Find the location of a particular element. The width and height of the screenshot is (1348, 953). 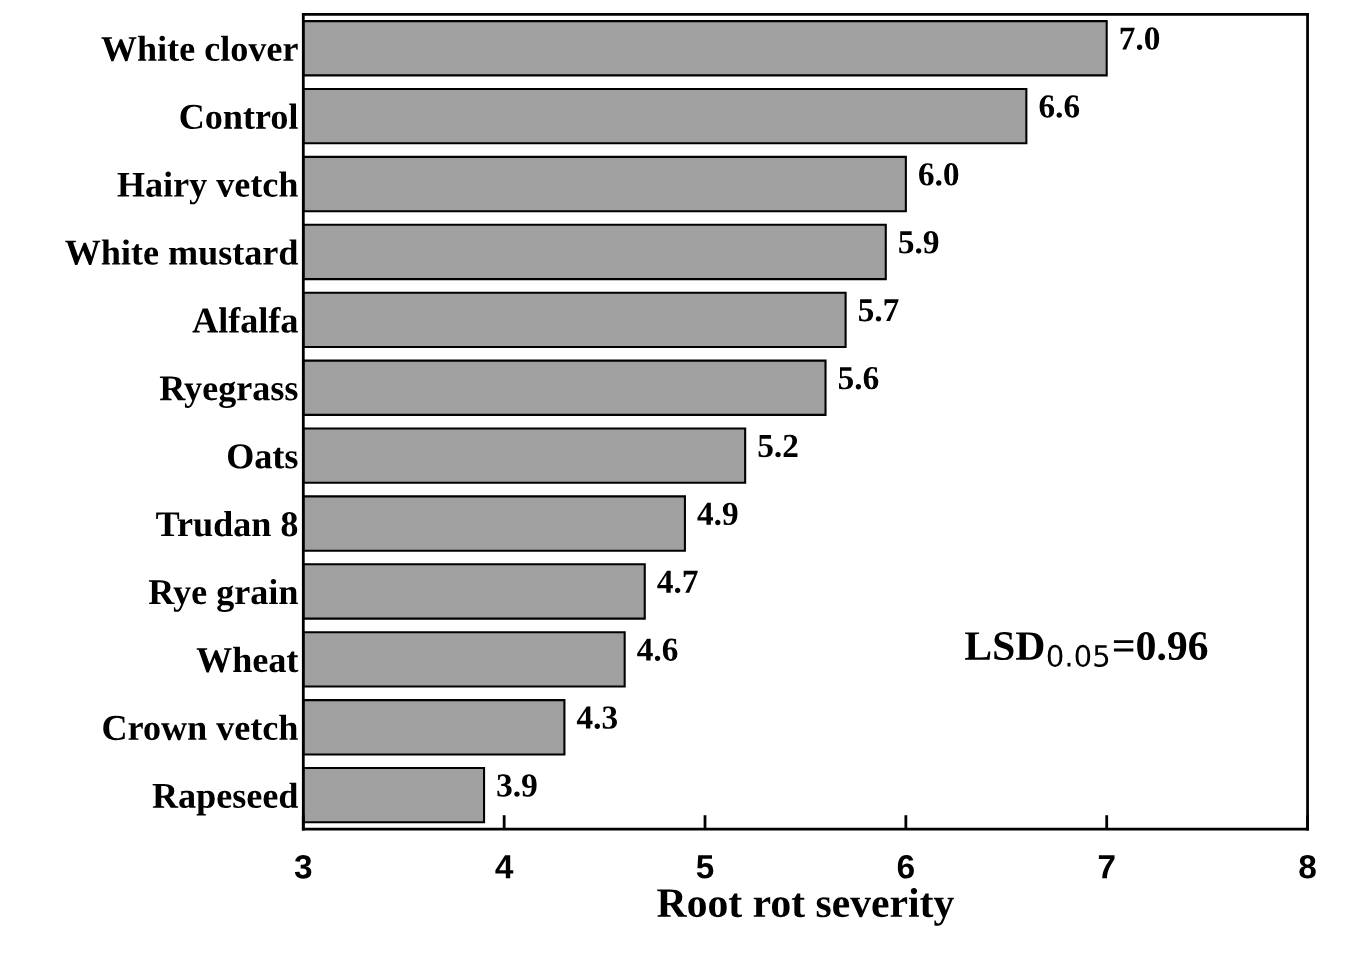

data-label: 5.6 is located at coordinates (858, 378).